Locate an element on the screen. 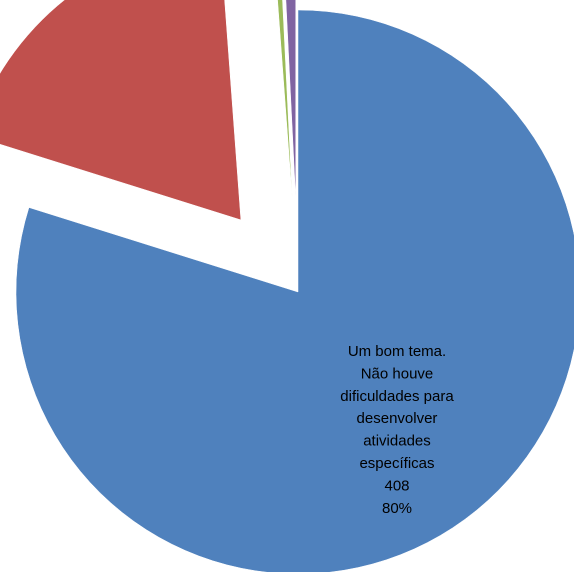 The height and width of the screenshot is (572, 574). slice-1-data-label-line: dificuldades para is located at coordinates (397, 396).